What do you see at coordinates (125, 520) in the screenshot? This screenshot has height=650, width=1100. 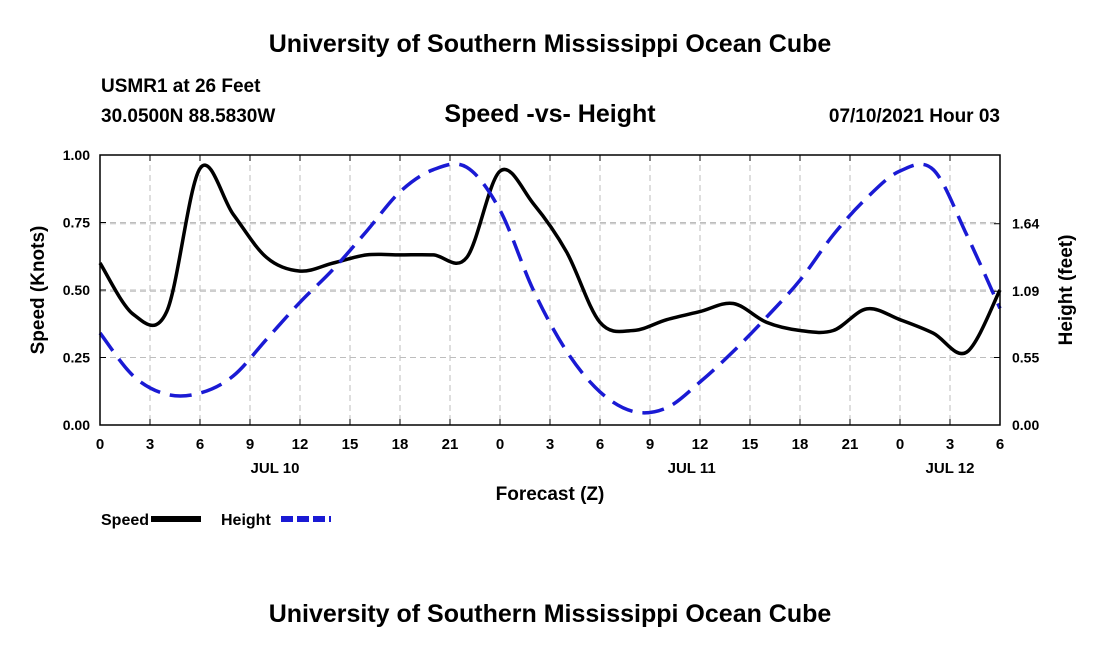 I see `legend-label-speed: Speed` at bounding box center [125, 520].